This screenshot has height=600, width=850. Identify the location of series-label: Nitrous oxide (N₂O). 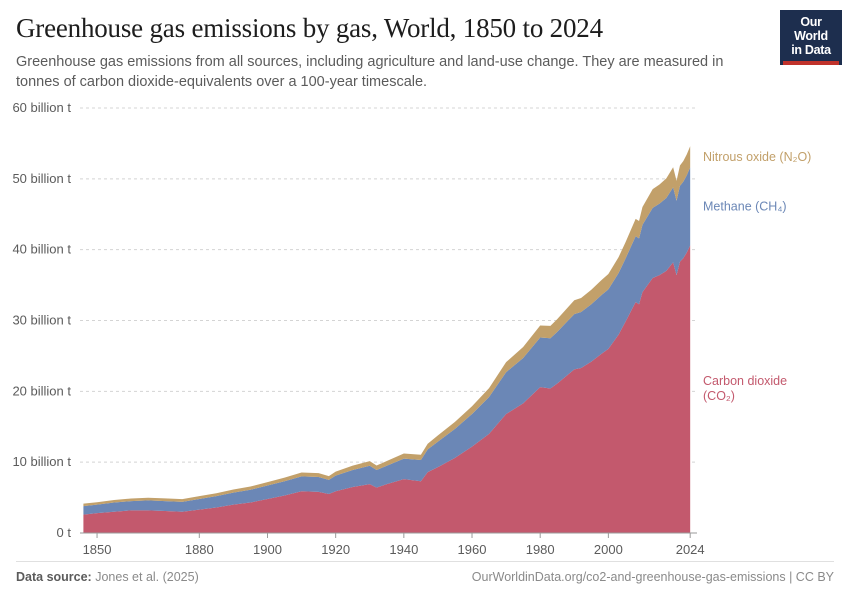
(757, 157).